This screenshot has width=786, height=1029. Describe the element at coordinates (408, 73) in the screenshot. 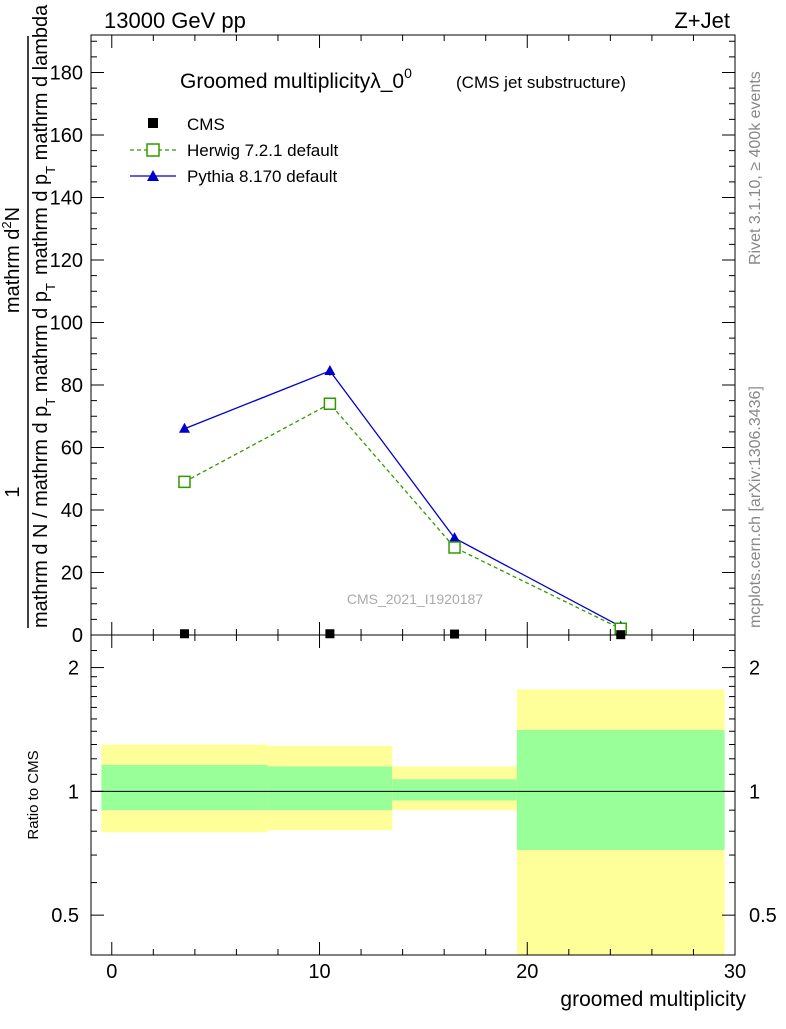

I see `main-title-sup: 0` at that location.